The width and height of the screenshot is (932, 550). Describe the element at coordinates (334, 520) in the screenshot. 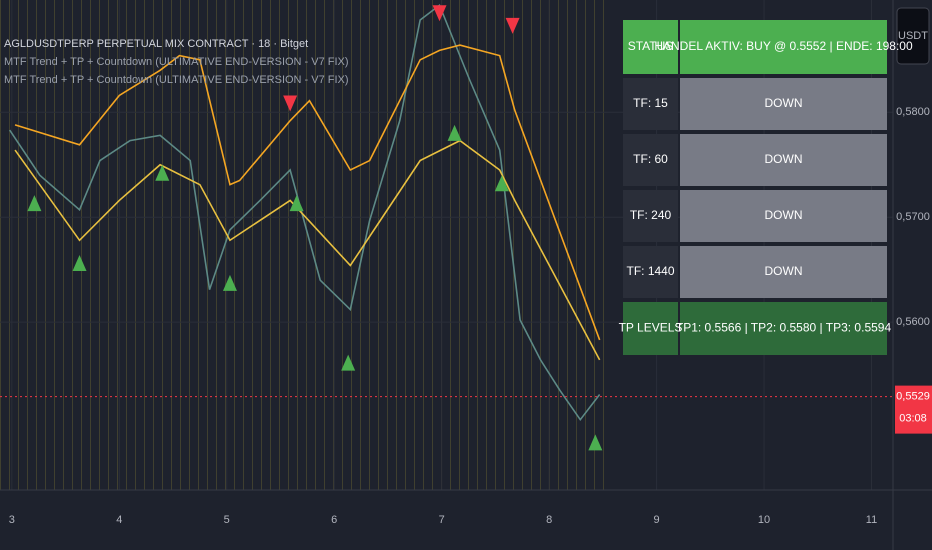

I see `x-tick-label: 6` at that location.